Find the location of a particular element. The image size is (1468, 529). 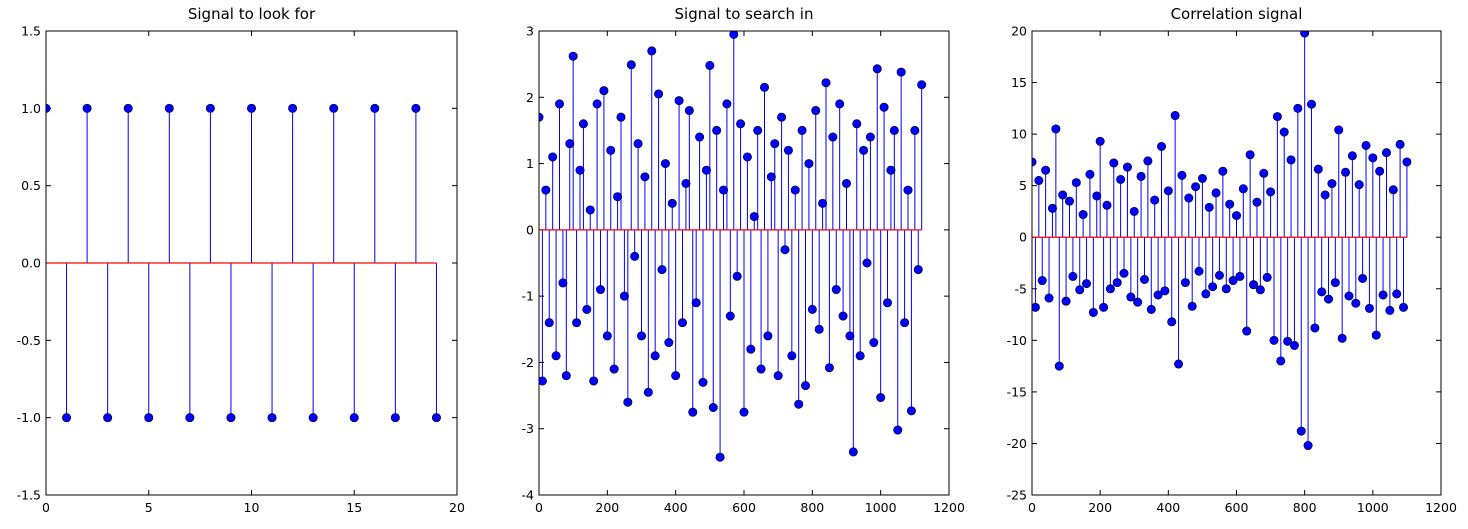

y-tick-label: 10 is located at coordinates (1019, 134).